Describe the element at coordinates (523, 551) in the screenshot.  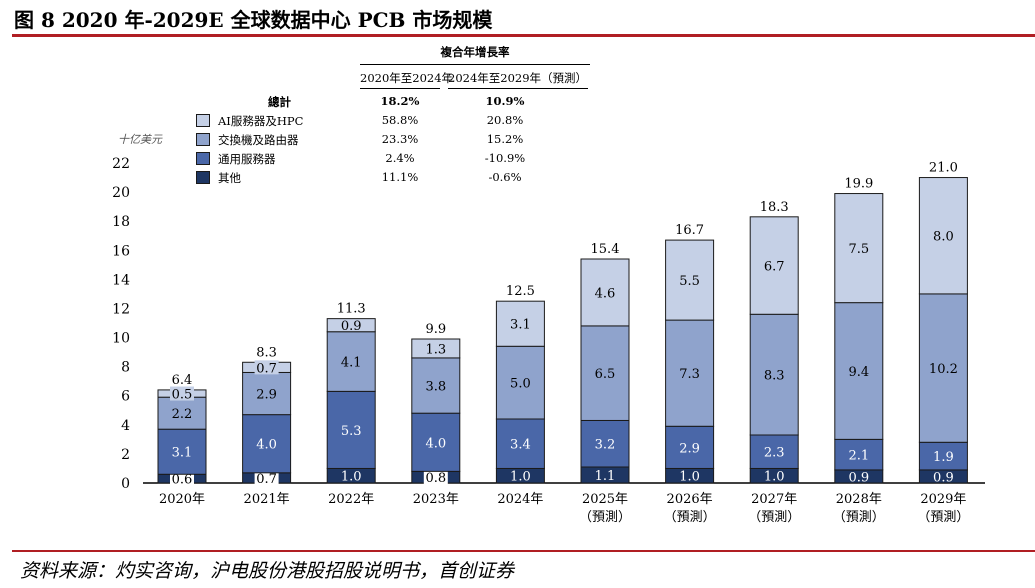
I see `source-rule` at that location.